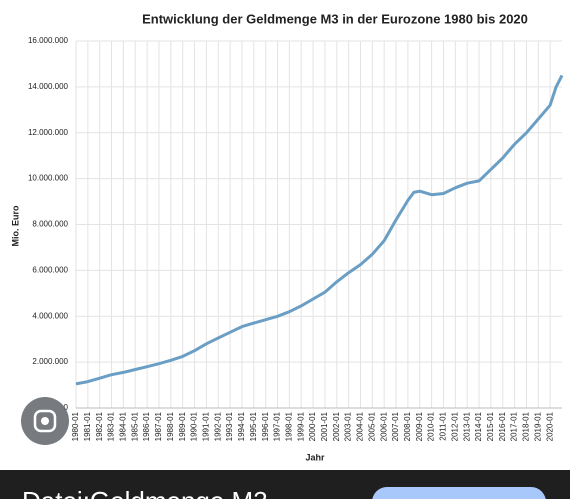  I want to click on x-tick-label: 2008-01, so click(407, 426).